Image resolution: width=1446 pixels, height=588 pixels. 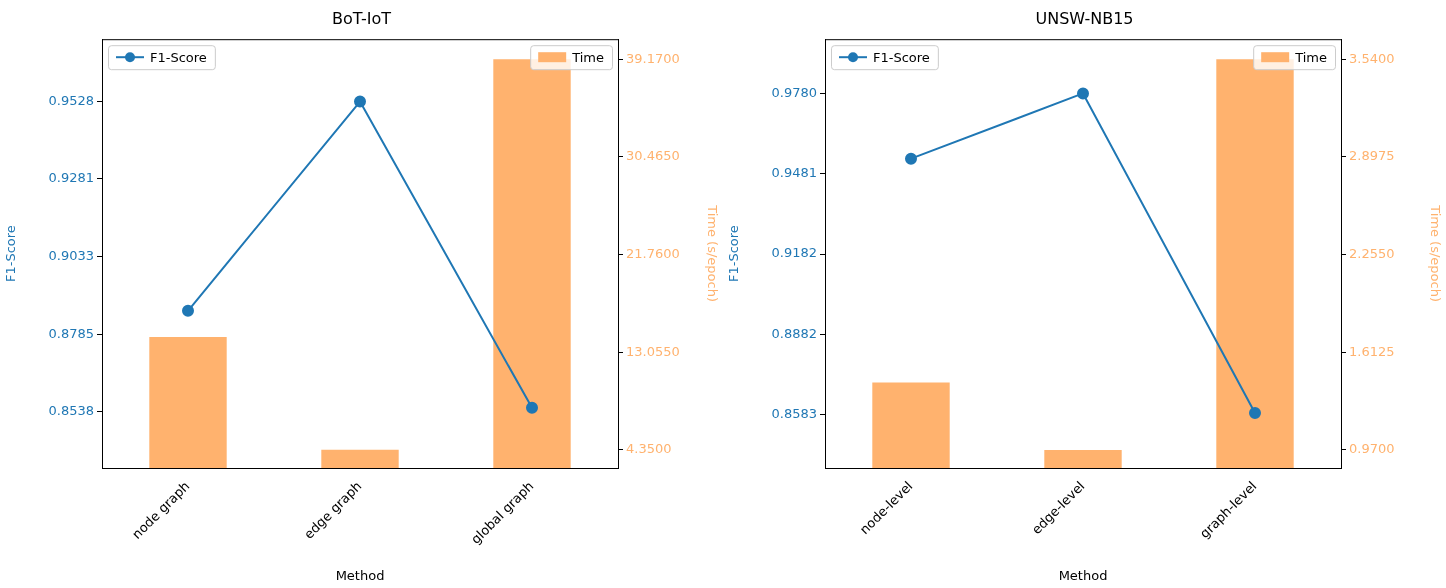 I want to click on y-tick-label: 0.8583, so click(x=794, y=414).